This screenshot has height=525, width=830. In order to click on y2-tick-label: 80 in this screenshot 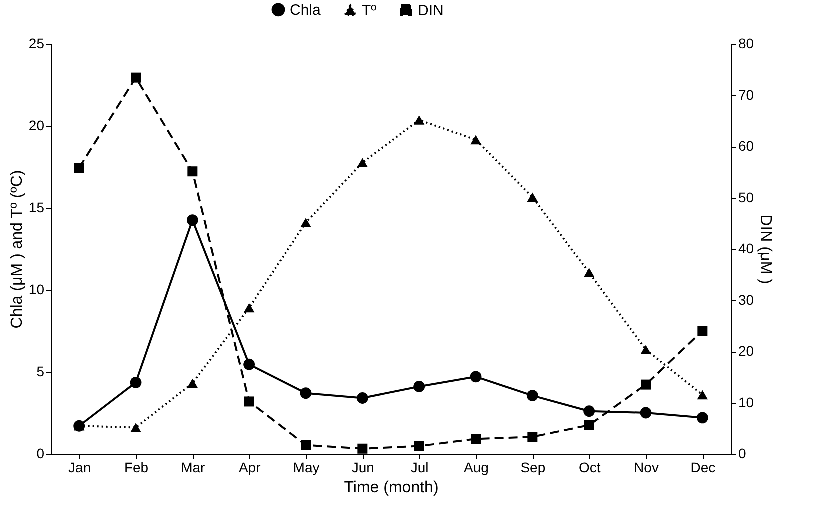, I will do `click(746, 44)`.